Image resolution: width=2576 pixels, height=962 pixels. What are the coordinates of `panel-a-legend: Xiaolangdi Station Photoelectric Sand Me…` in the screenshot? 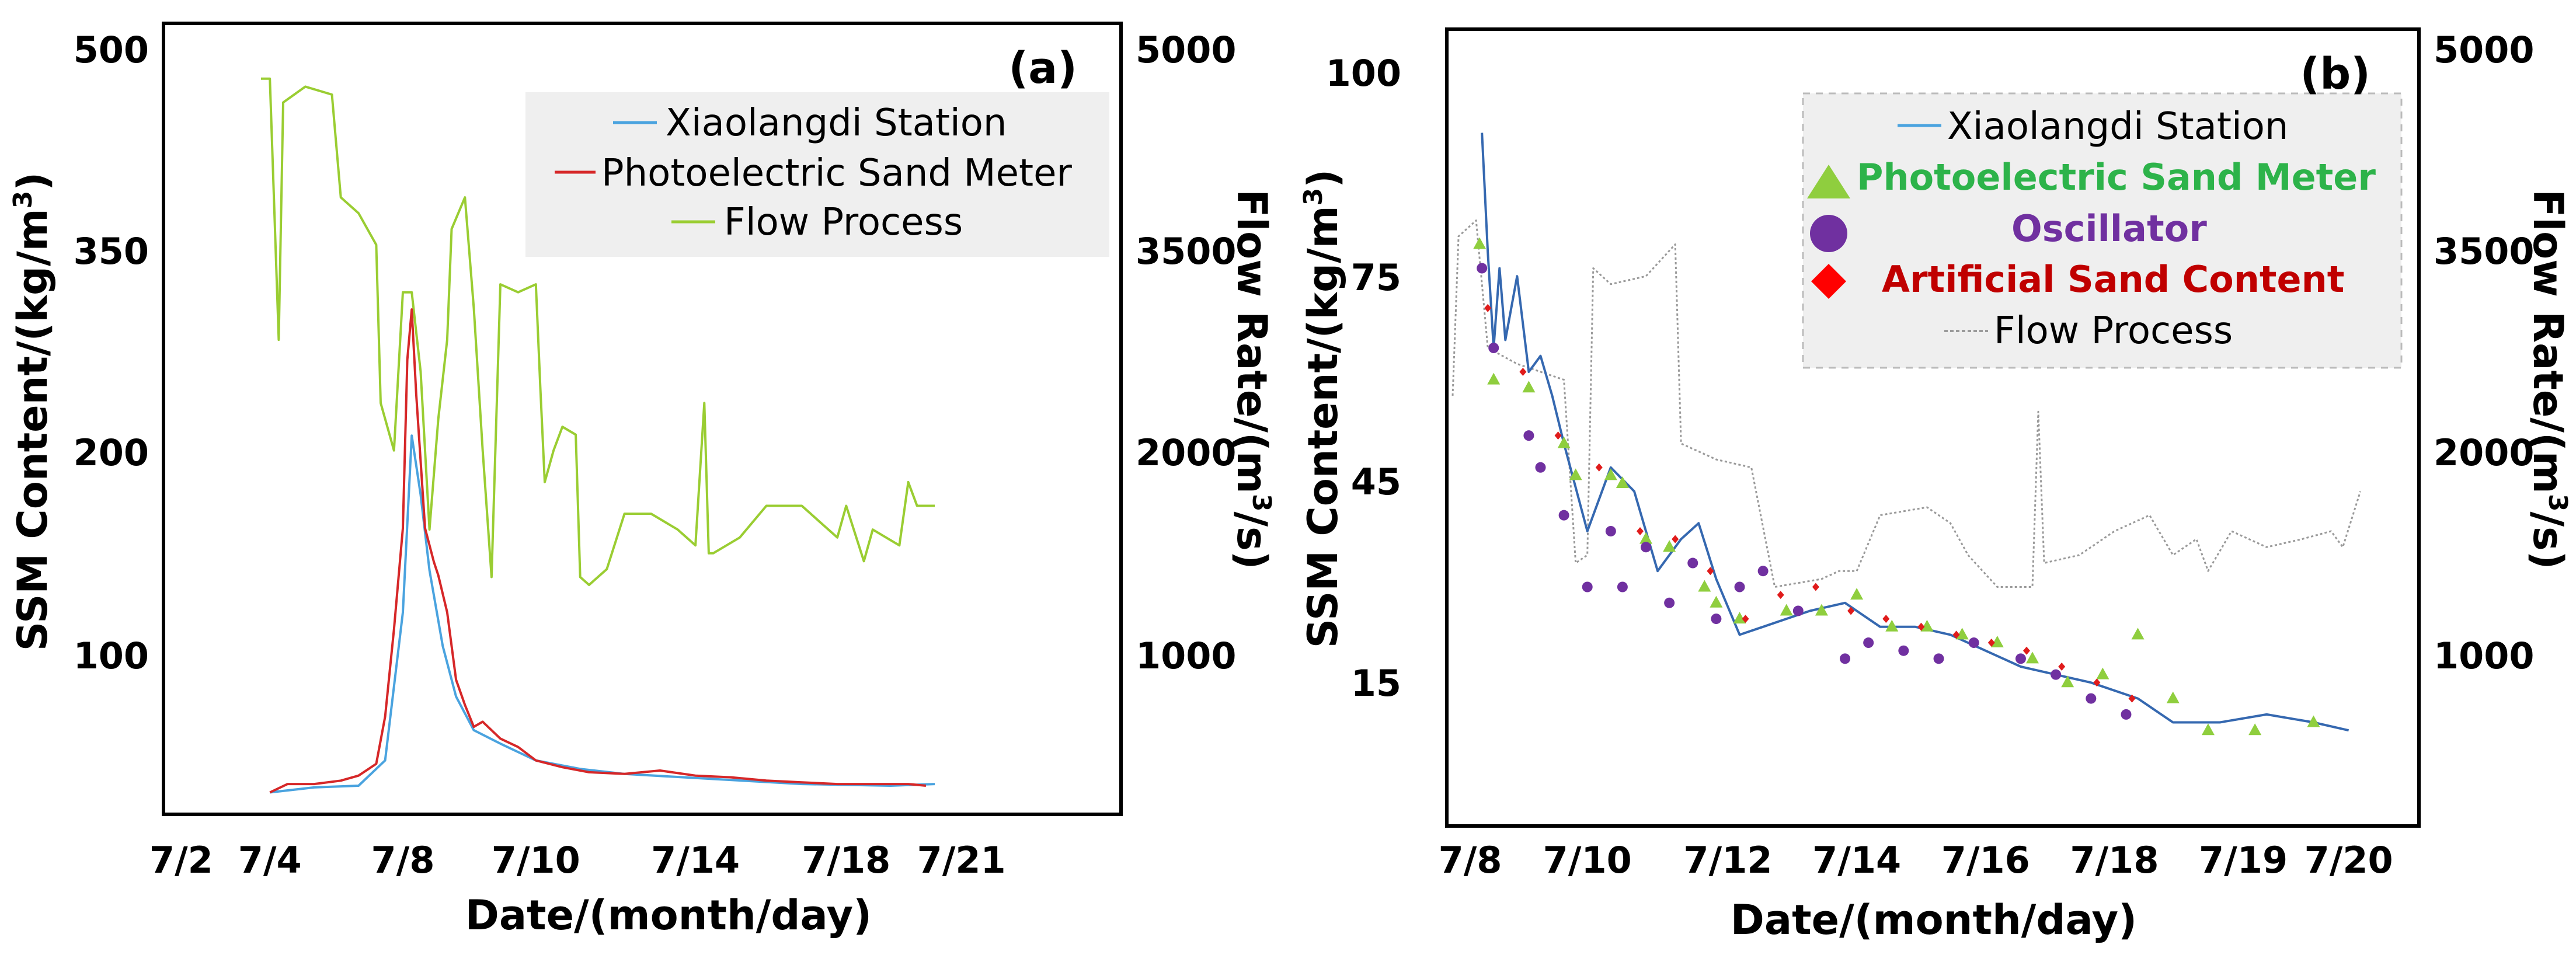 It's located at (813, 173).